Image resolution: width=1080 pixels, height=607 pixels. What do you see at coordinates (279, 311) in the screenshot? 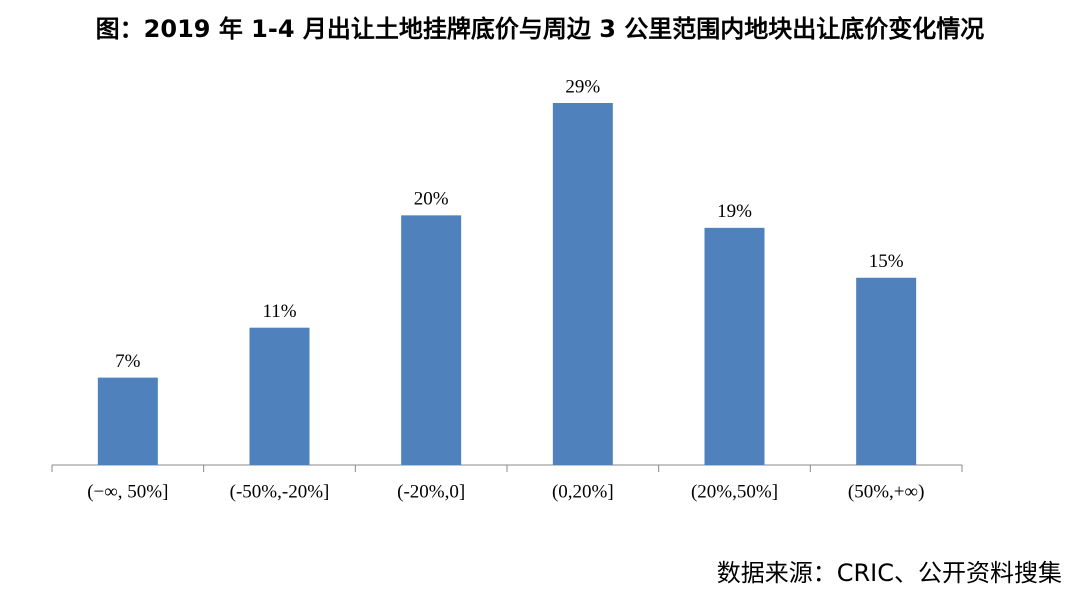
I see `value-label: 11%` at bounding box center [279, 311].